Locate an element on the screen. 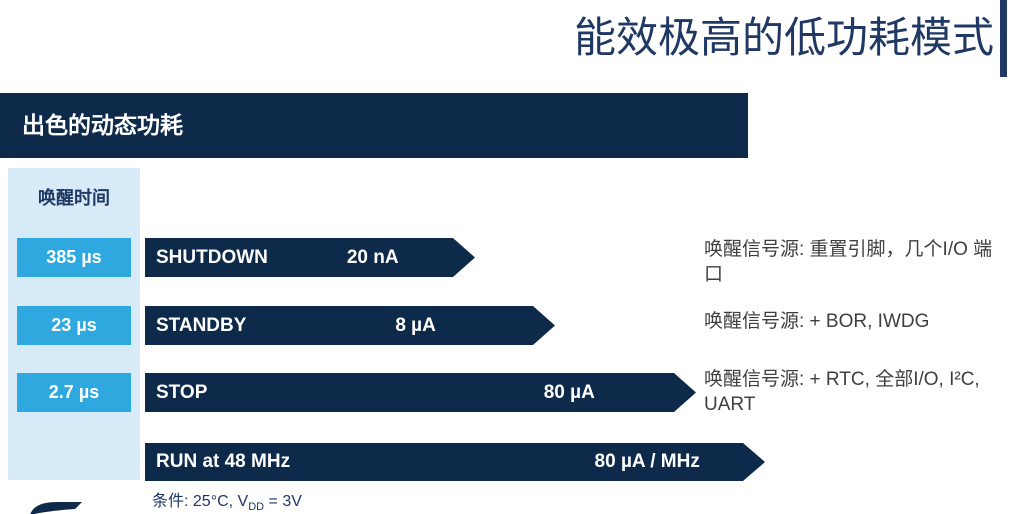  wake-source-note-shutdown: 唤醒信号源: 重置引脚，几个I/O 端口 is located at coordinates (848, 262).